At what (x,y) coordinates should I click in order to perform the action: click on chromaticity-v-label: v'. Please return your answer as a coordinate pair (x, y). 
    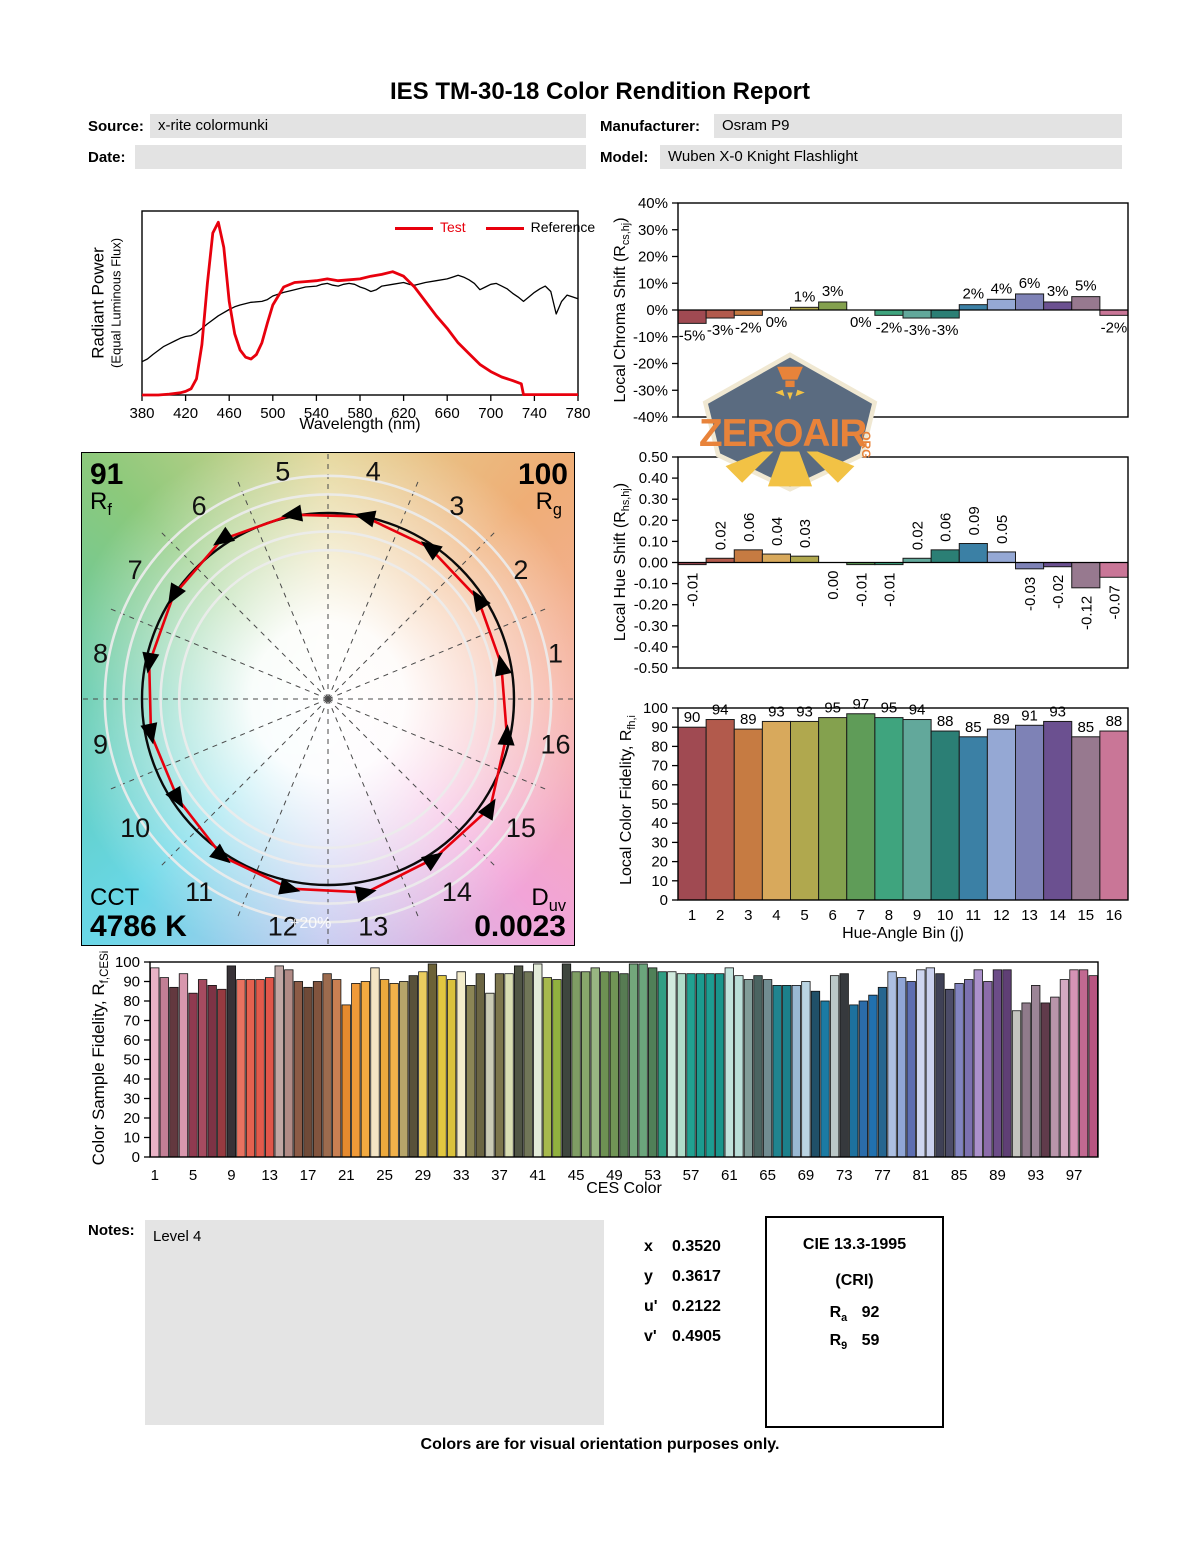
    Looking at the image, I should click on (650, 1336).